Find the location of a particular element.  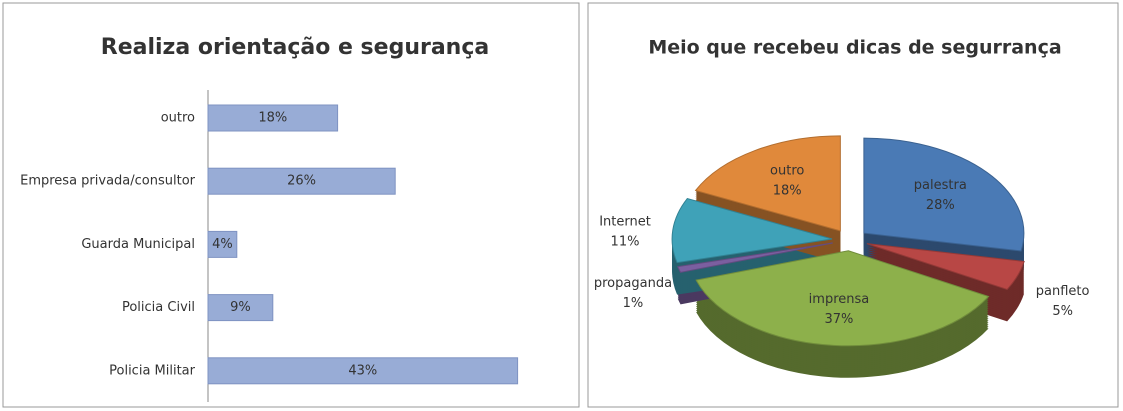

data-label: 4% is located at coordinates (222, 244).